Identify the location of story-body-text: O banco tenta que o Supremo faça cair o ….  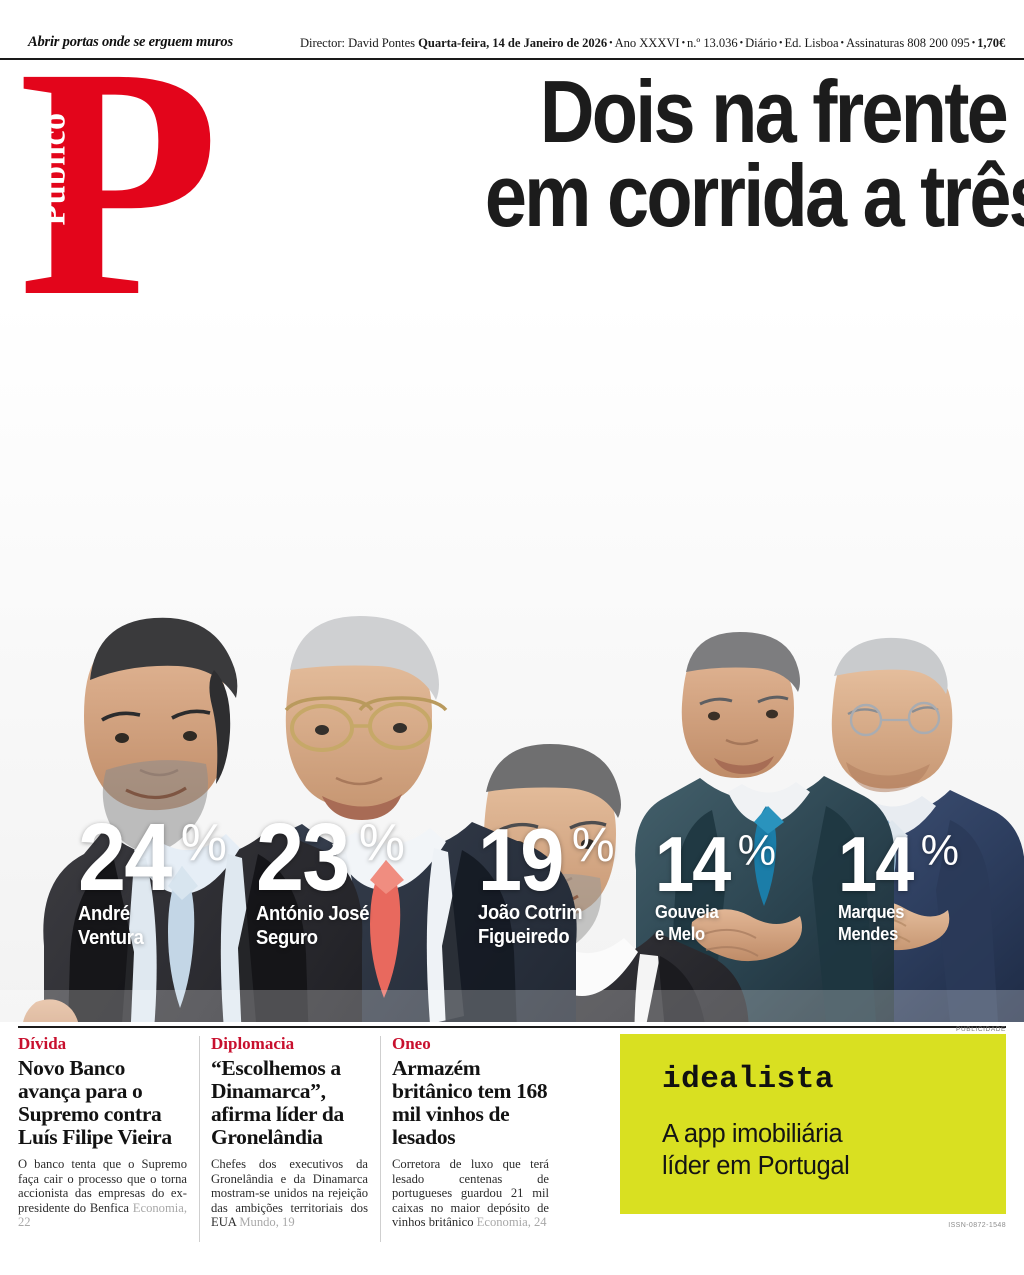
(102, 1186).